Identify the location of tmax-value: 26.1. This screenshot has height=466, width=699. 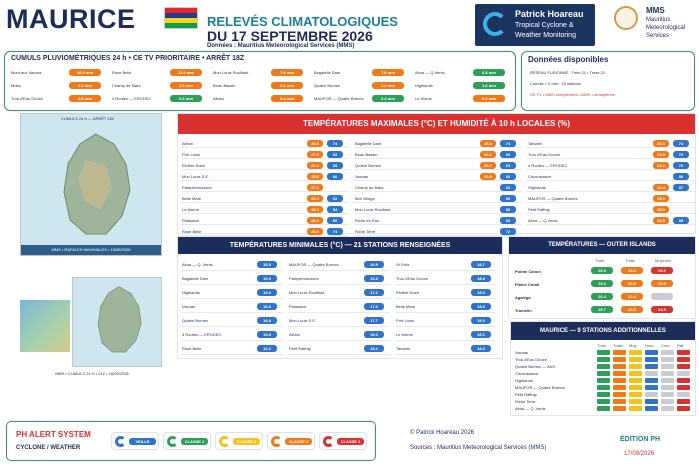
(488, 154).